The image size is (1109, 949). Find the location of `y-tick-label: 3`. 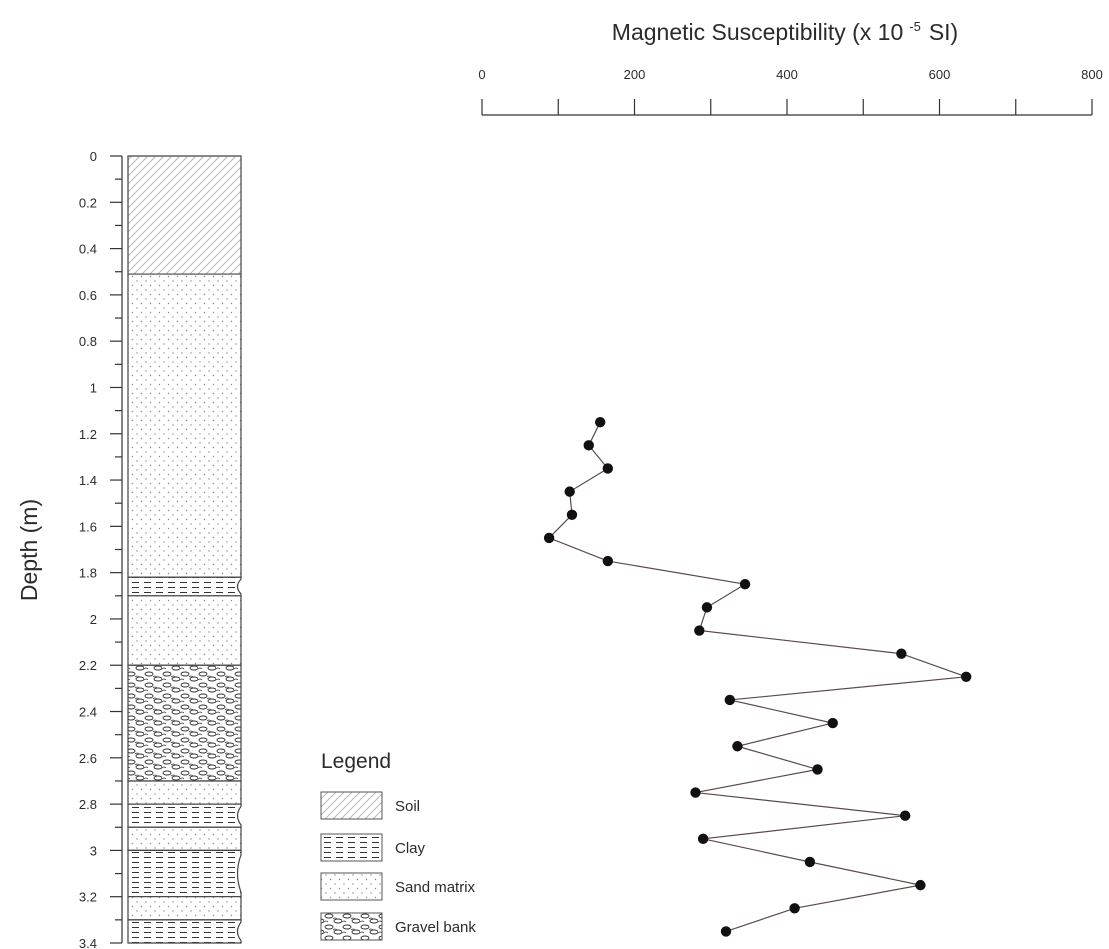

y-tick-label: 3 is located at coordinates (93, 850).